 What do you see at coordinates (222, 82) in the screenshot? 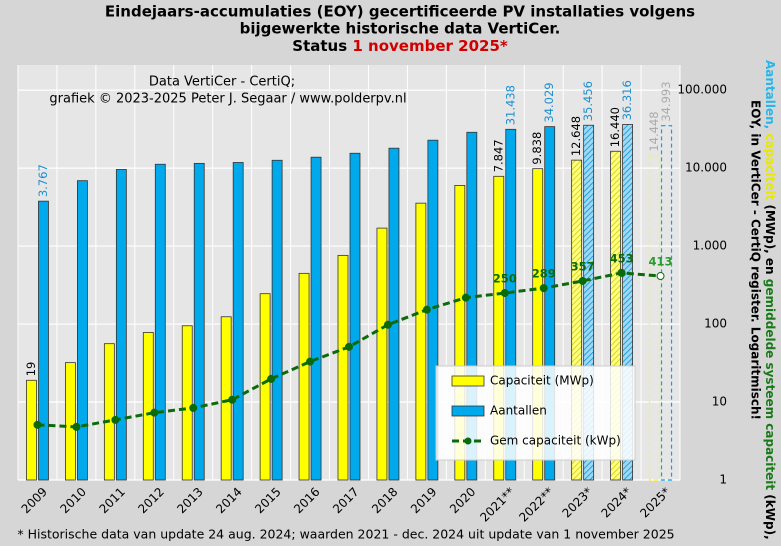
I see `annotation: Data VertiCer - CertiQ;` at bounding box center [222, 82].